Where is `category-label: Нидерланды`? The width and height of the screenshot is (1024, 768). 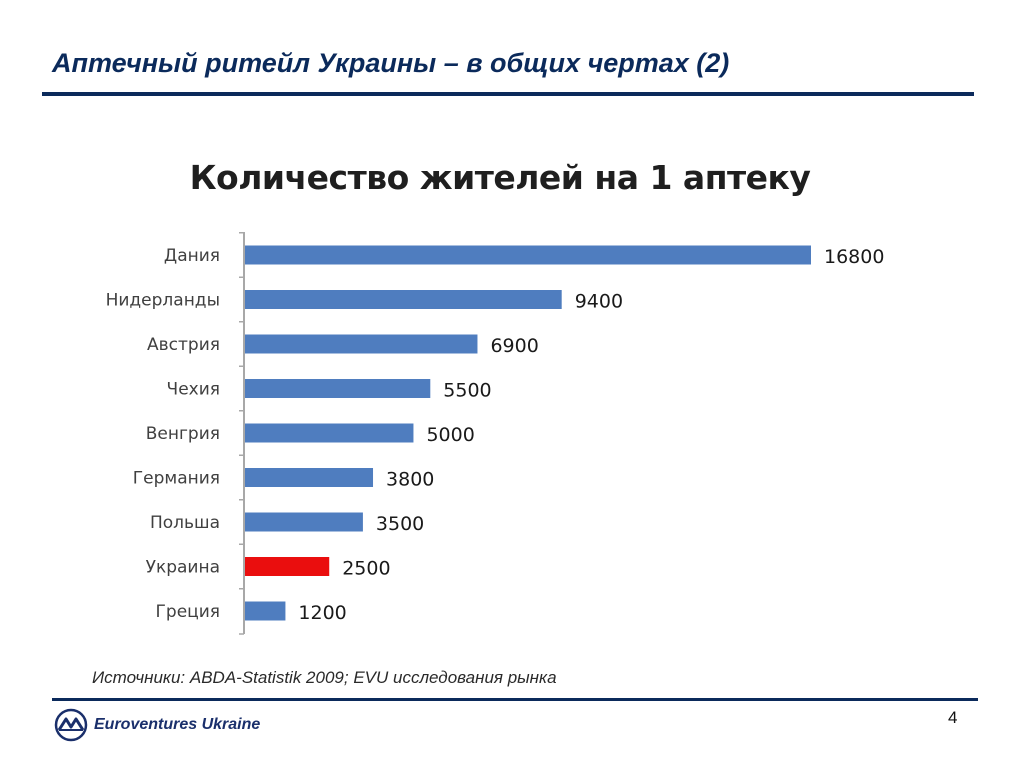 category-label: Нидерланды is located at coordinates (163, 301).